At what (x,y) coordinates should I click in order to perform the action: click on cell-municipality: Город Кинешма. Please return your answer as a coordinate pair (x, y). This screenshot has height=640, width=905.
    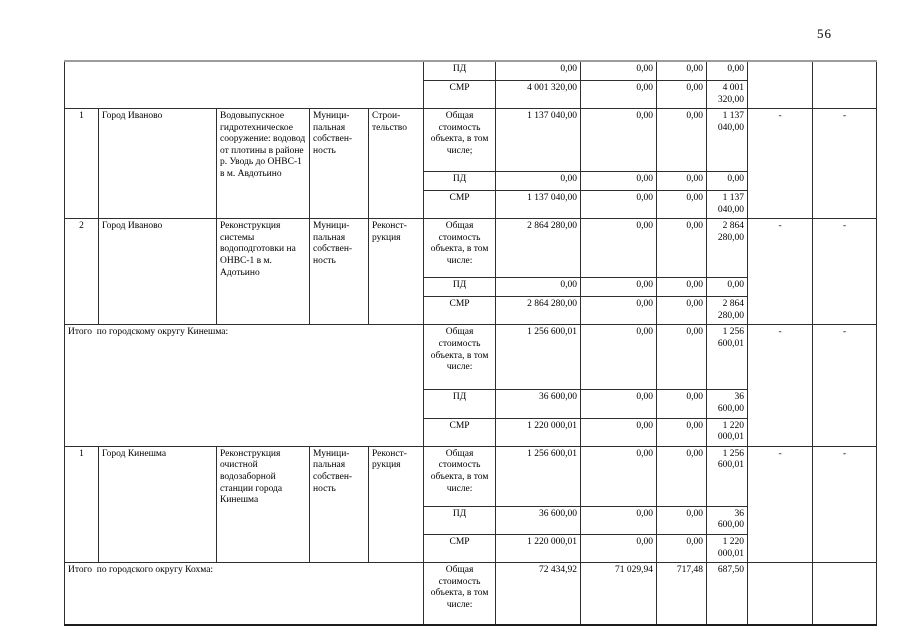
    Looking at the image, I should click on (157, 504).